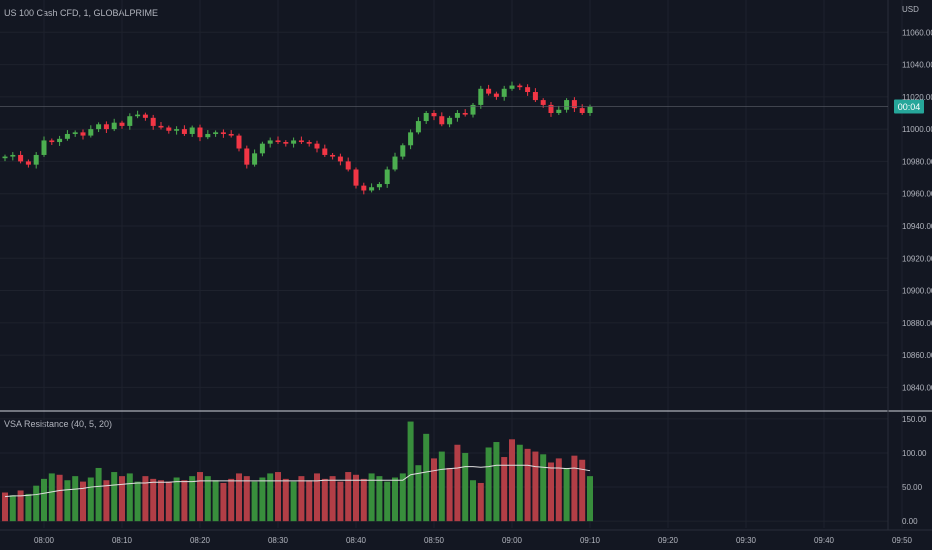 The height and width of the screenshot is (550, 932). Describe the element at coordinates (914, 419) in the screenshot. I see `volume-tick-label: 150.00` at that location.